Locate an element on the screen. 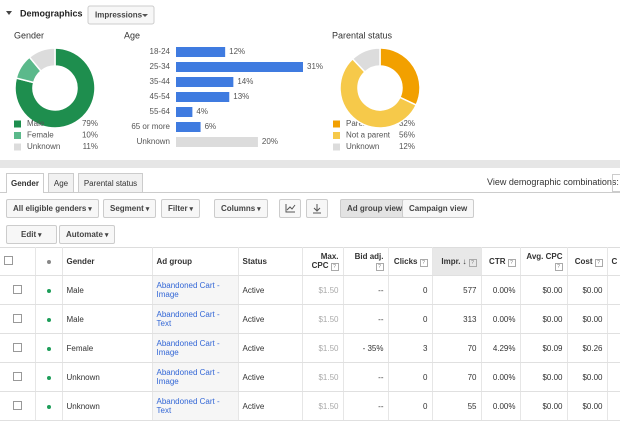 The width and height of the screenshot is (620, 421). action-button: Edit is located at coordinates (31, 234).